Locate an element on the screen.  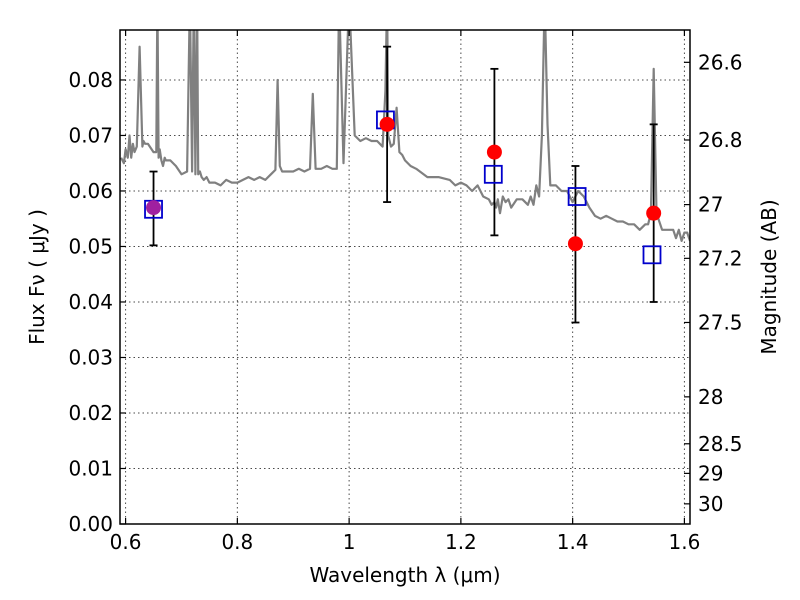
y-tick-label: 0.03 is located at coordinates (90, 357).